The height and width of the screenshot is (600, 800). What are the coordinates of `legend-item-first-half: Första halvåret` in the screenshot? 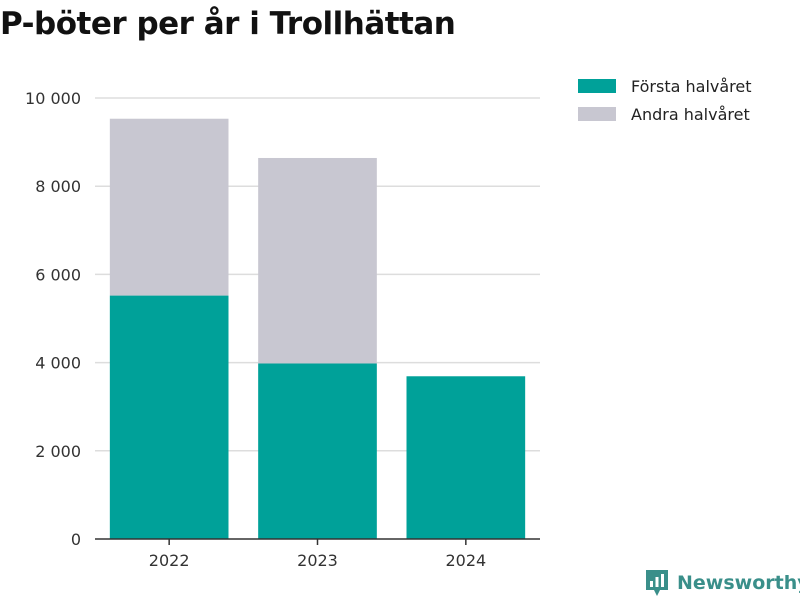 It's located at (665, 86).